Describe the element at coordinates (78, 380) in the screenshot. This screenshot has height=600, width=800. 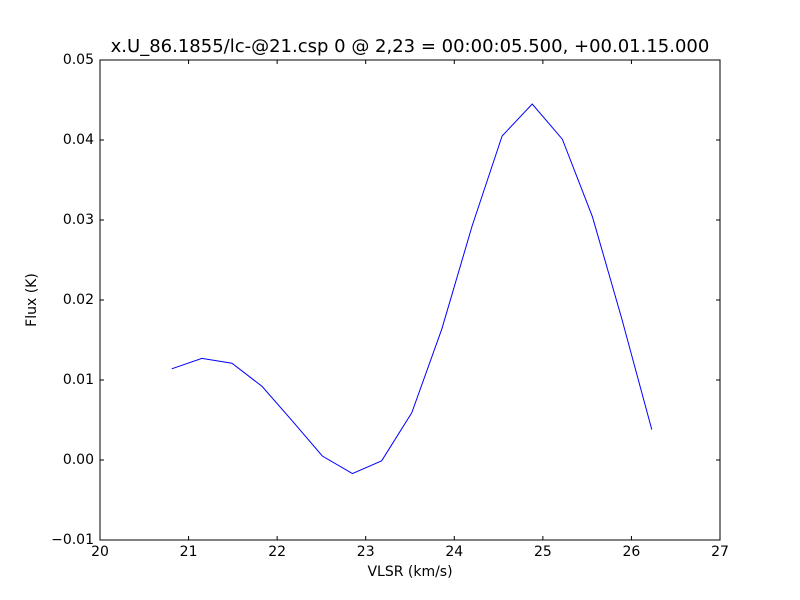
I see `y-tick-label: 0.01` at that location.